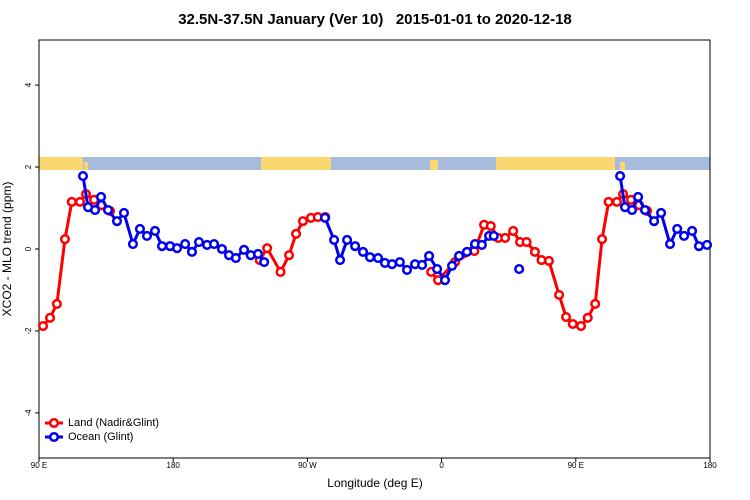 The height and width of the screenshot is (500, 750). What do you see at coordinates (100, 437) in the screenshot?
I see `legend-label: Ocean (Glint)` at bounding box center [100, 437].